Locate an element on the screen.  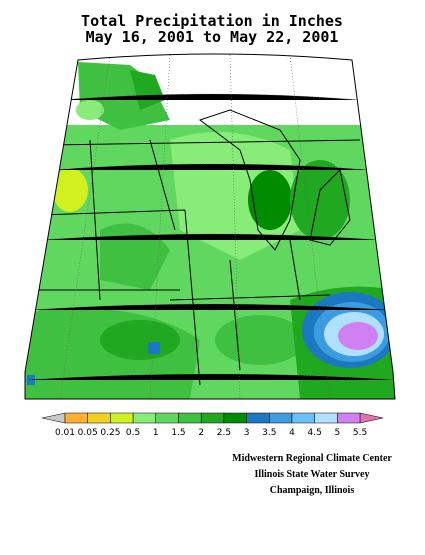
legend-tick-label: 0.01 is located at coordinates (65, 433).